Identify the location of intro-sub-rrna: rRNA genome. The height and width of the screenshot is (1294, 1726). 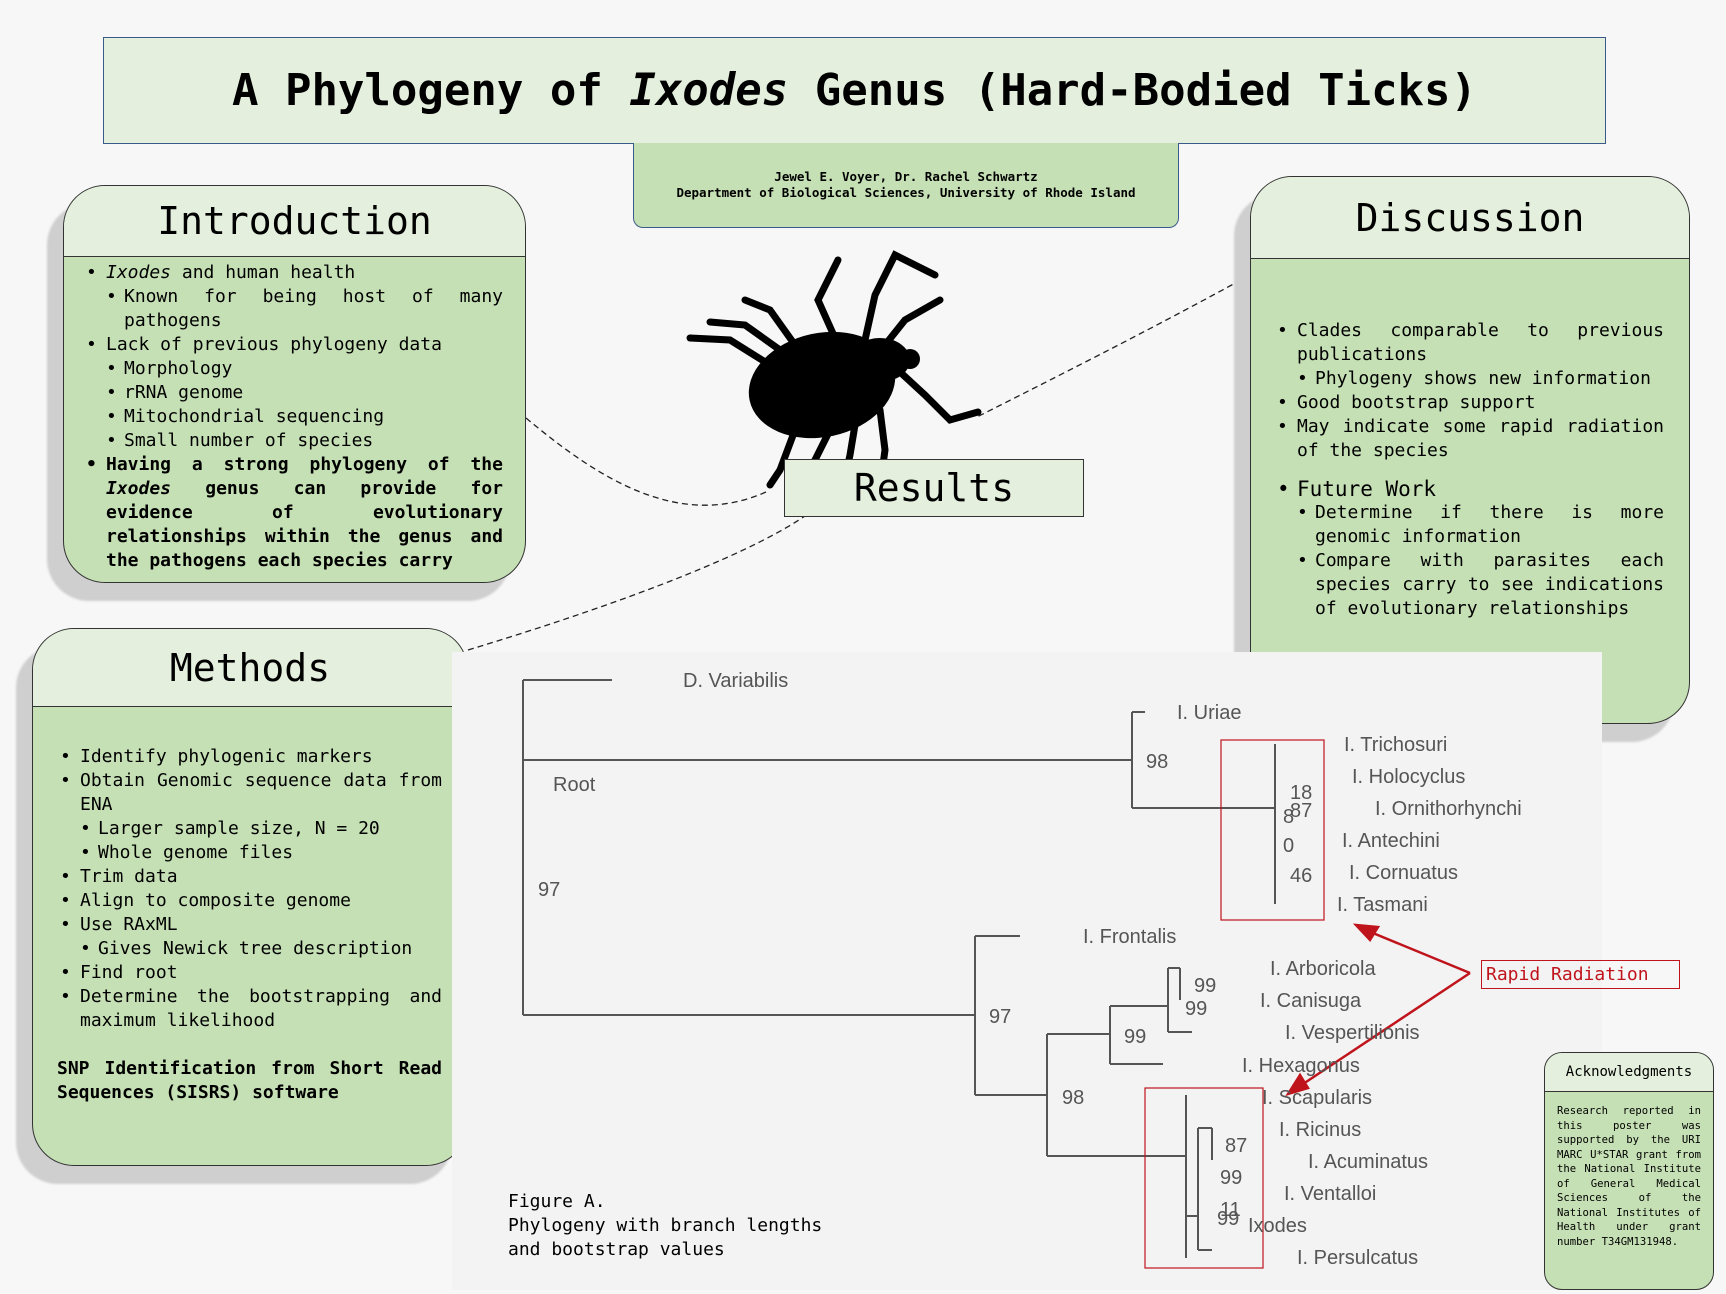
(304, 393).